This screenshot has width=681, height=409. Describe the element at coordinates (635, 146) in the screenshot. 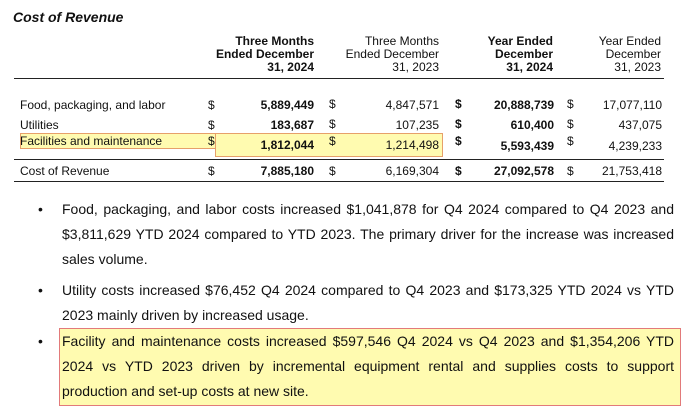

I see `cell-value: 4,239,233` at that location.